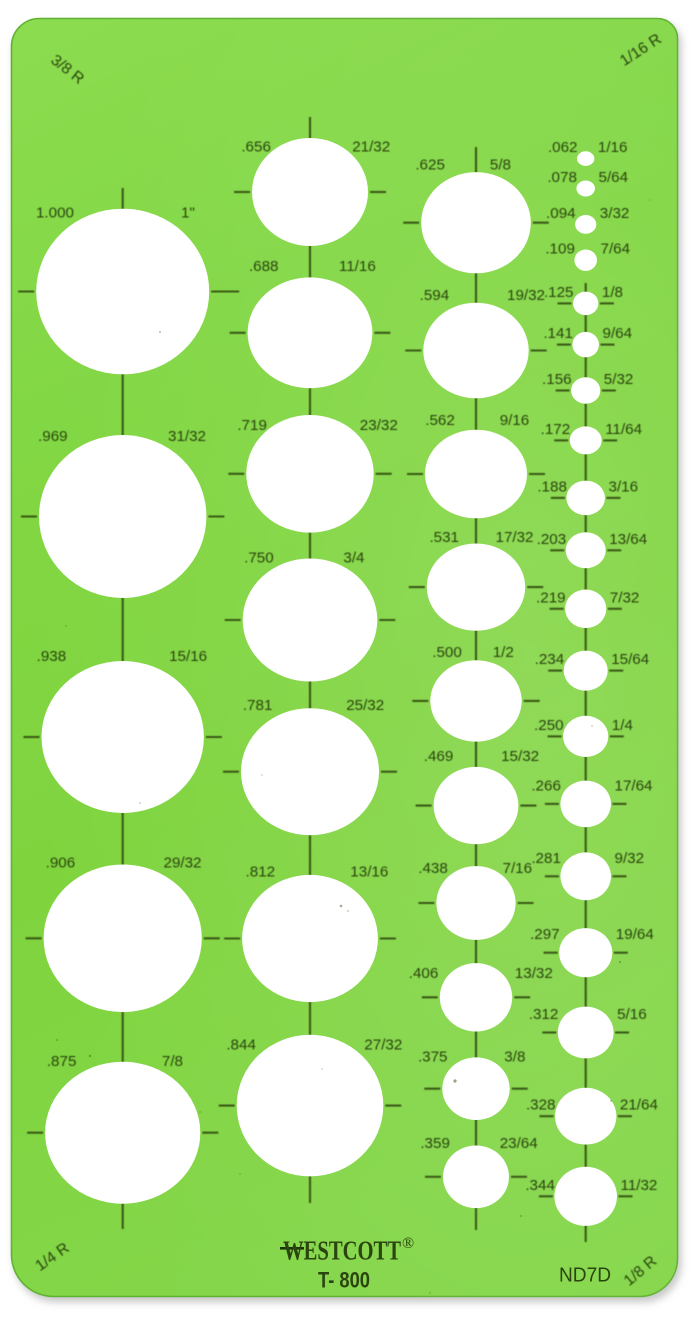 The width and height of the screenshot is (690, 1317). What do you see at coordinates (503, 652) in the screenshot?
I see `svg-text: 1/2` at bounding box center [503, 652].